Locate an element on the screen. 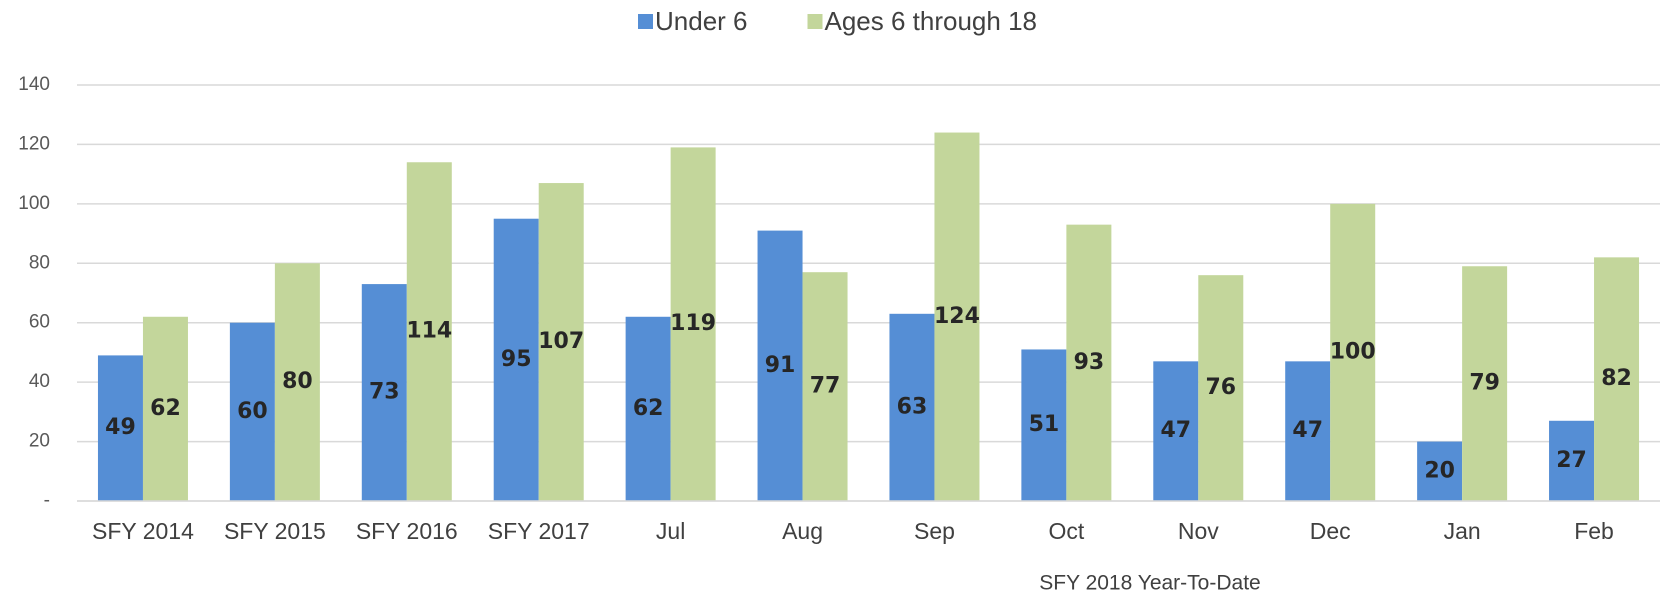 This screenshot has height=597, width=1678. x-tick-label: Jul is located at coordinates (670, 531).